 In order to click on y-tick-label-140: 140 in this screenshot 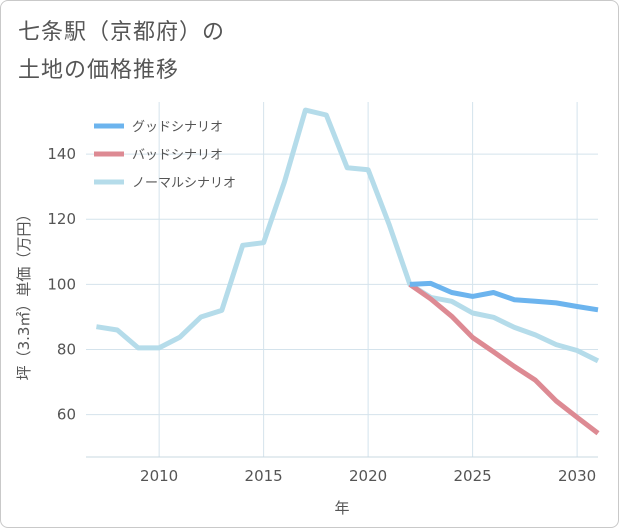, I will do `click(61, 154)`.